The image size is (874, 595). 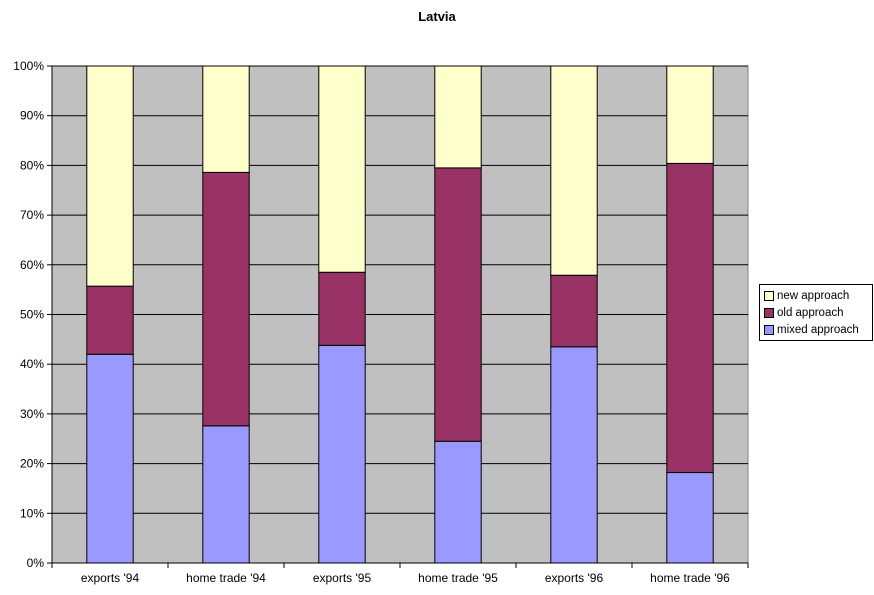 I want to click on legend: new approach old approach mixed approach, so click(x=816, y=312).